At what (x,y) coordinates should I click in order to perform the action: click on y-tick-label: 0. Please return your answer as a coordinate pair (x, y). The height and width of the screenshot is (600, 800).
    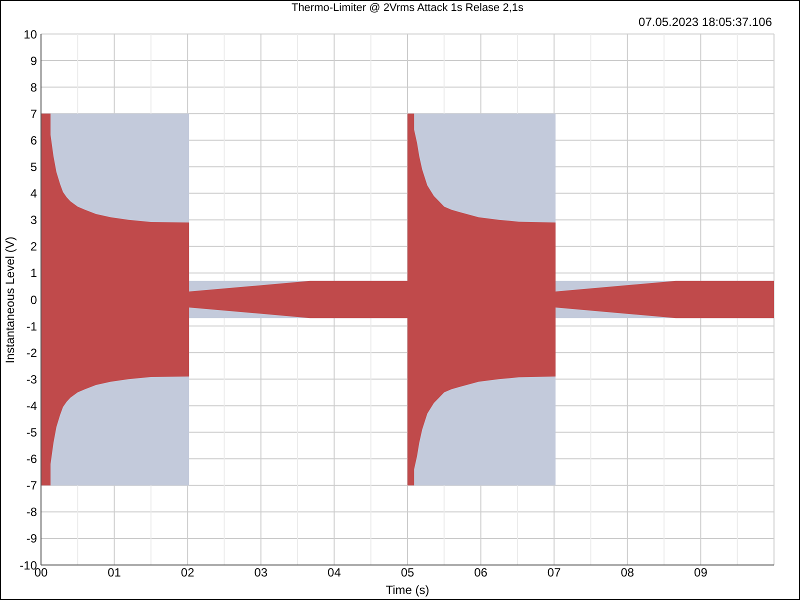
    Looking at the image, I should click on (34, 299).